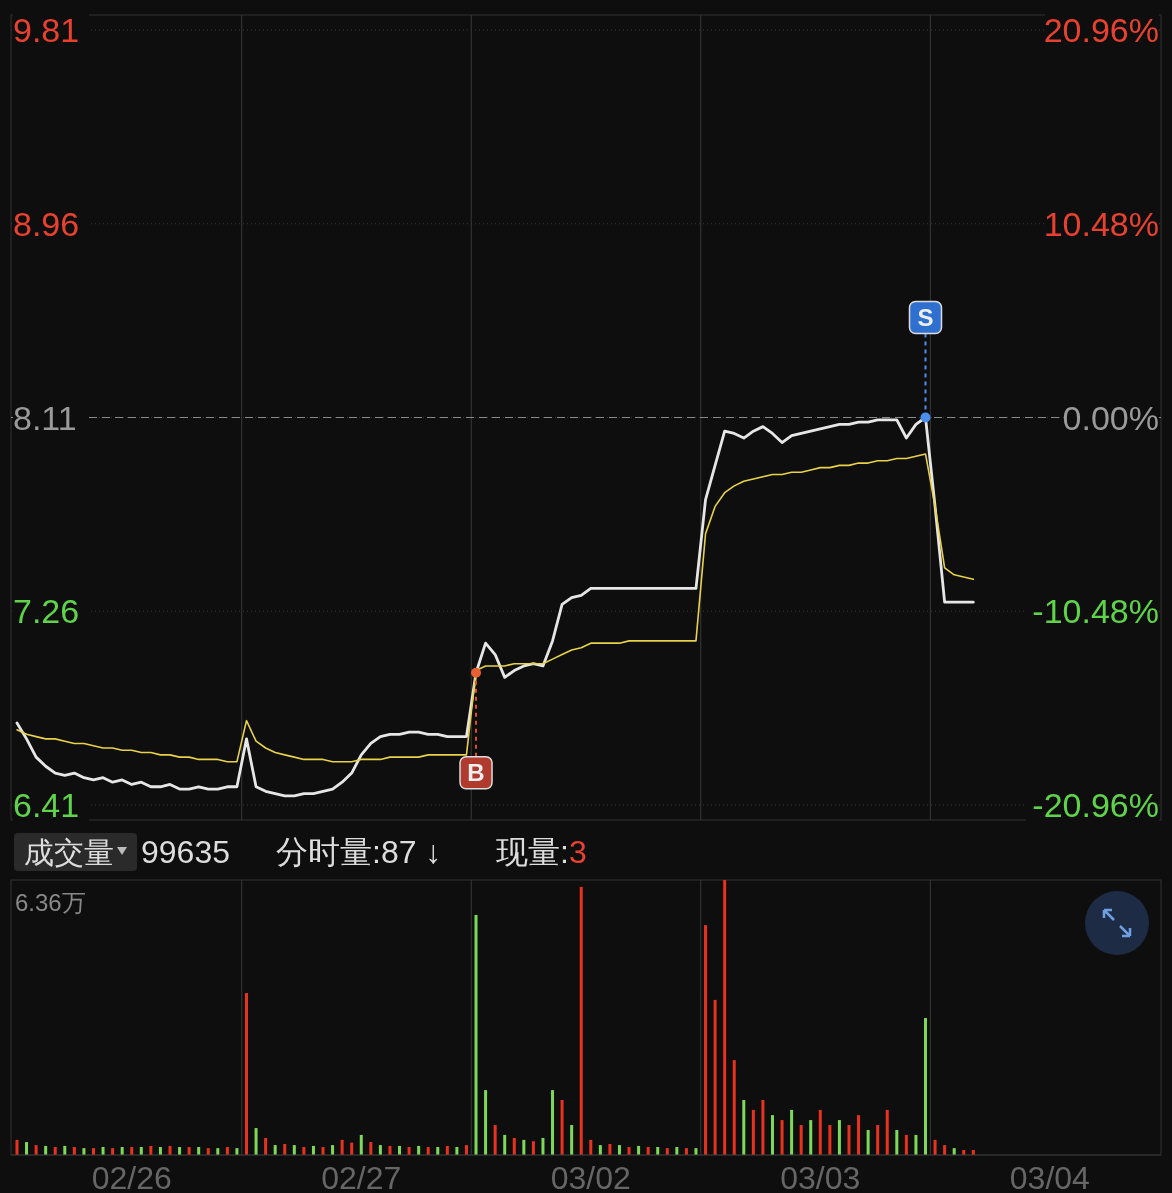 The image size is (1172, 1193). Describe the element at coordinates (46, 805) in the screenshot. I see `y-tick-label: 6.41` at that location.